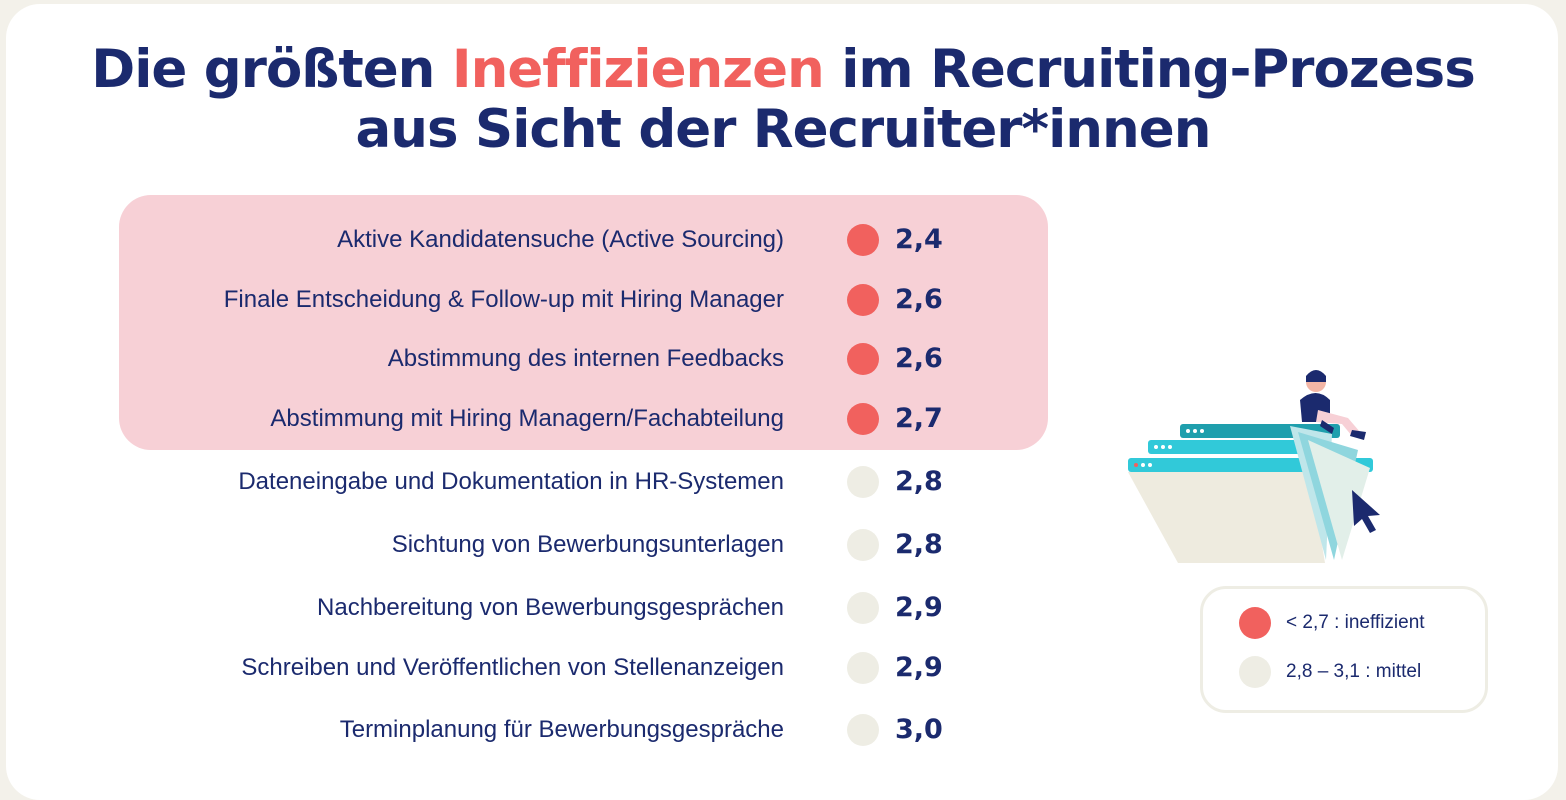  I want to click on title-part-pre: Die größten, so click(271, 69).